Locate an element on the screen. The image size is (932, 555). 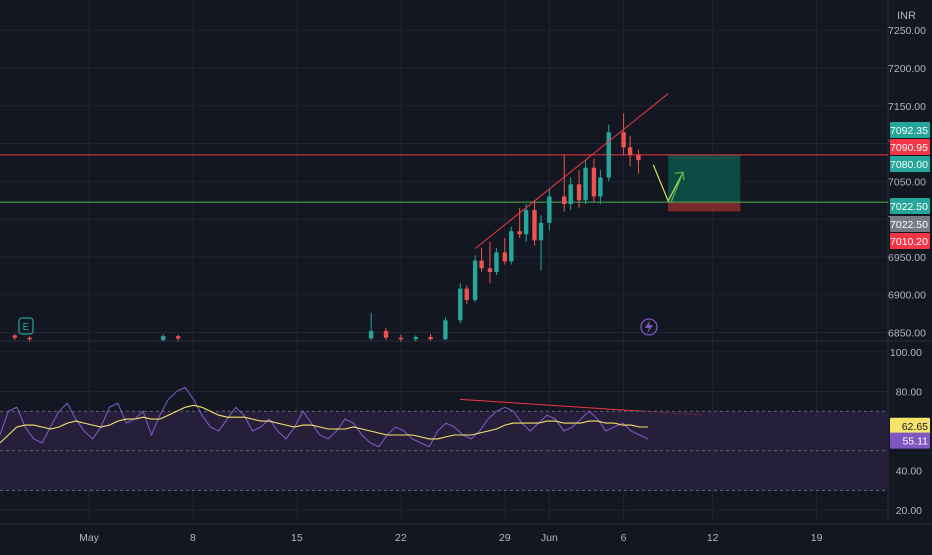
target-zone is located at coordinates (704, 178).